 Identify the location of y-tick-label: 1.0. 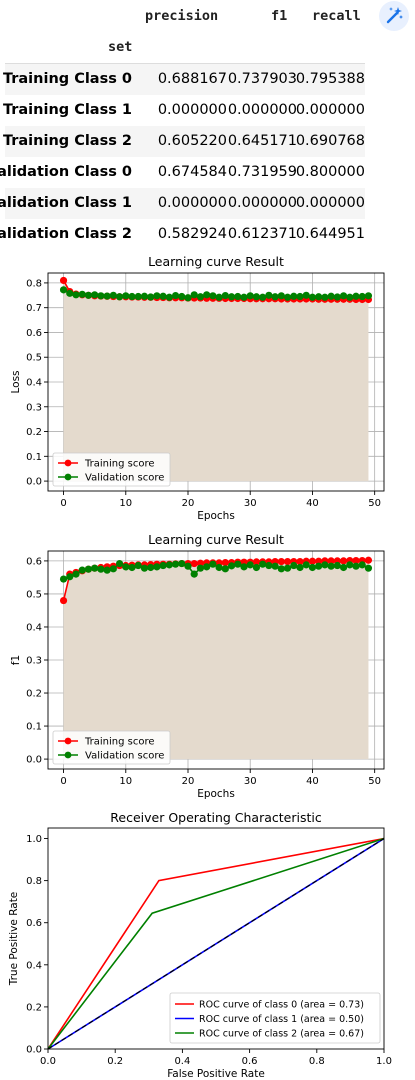
(34, 839).